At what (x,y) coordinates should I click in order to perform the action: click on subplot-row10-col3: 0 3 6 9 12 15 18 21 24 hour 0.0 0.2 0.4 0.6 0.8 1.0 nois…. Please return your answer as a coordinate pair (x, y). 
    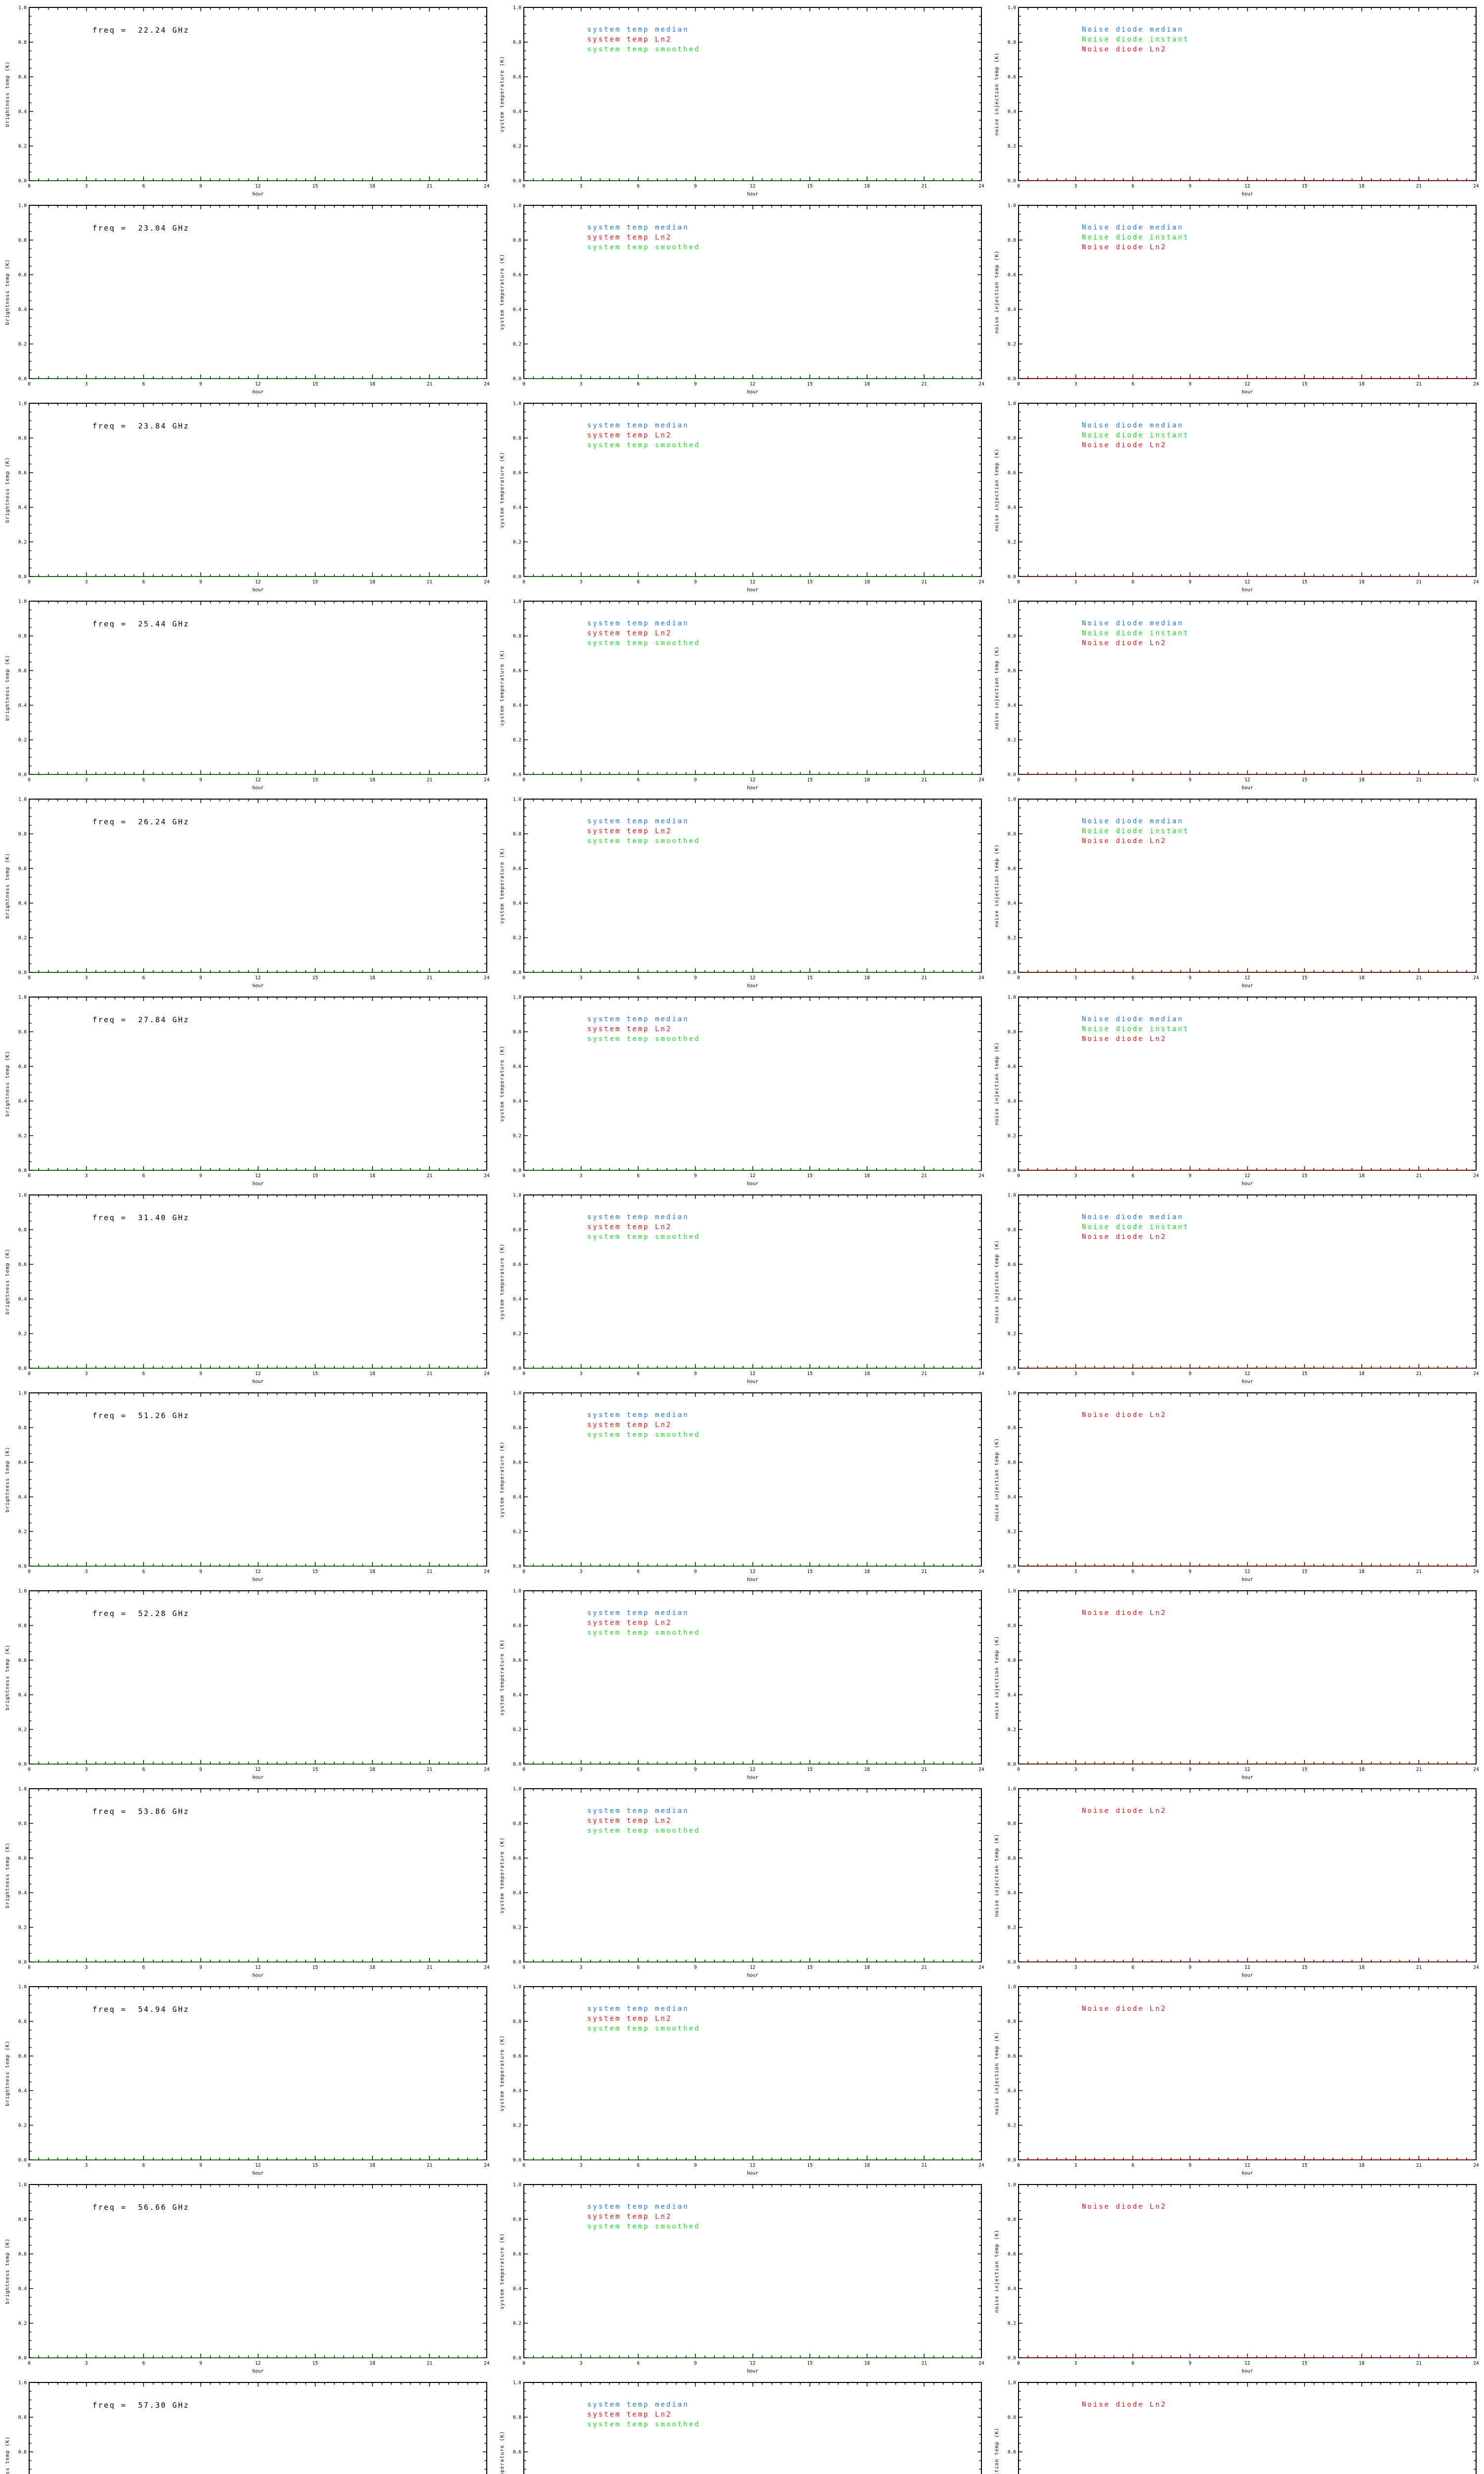
    Looking at the image, I should click on (1236, 1883).